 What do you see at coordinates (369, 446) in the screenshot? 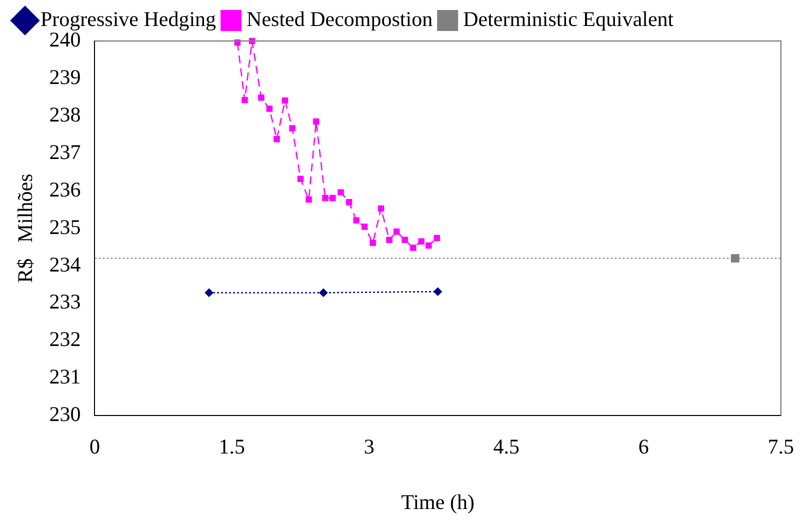
I see `x-tick-label: 3` at bounding box center [369, 446].